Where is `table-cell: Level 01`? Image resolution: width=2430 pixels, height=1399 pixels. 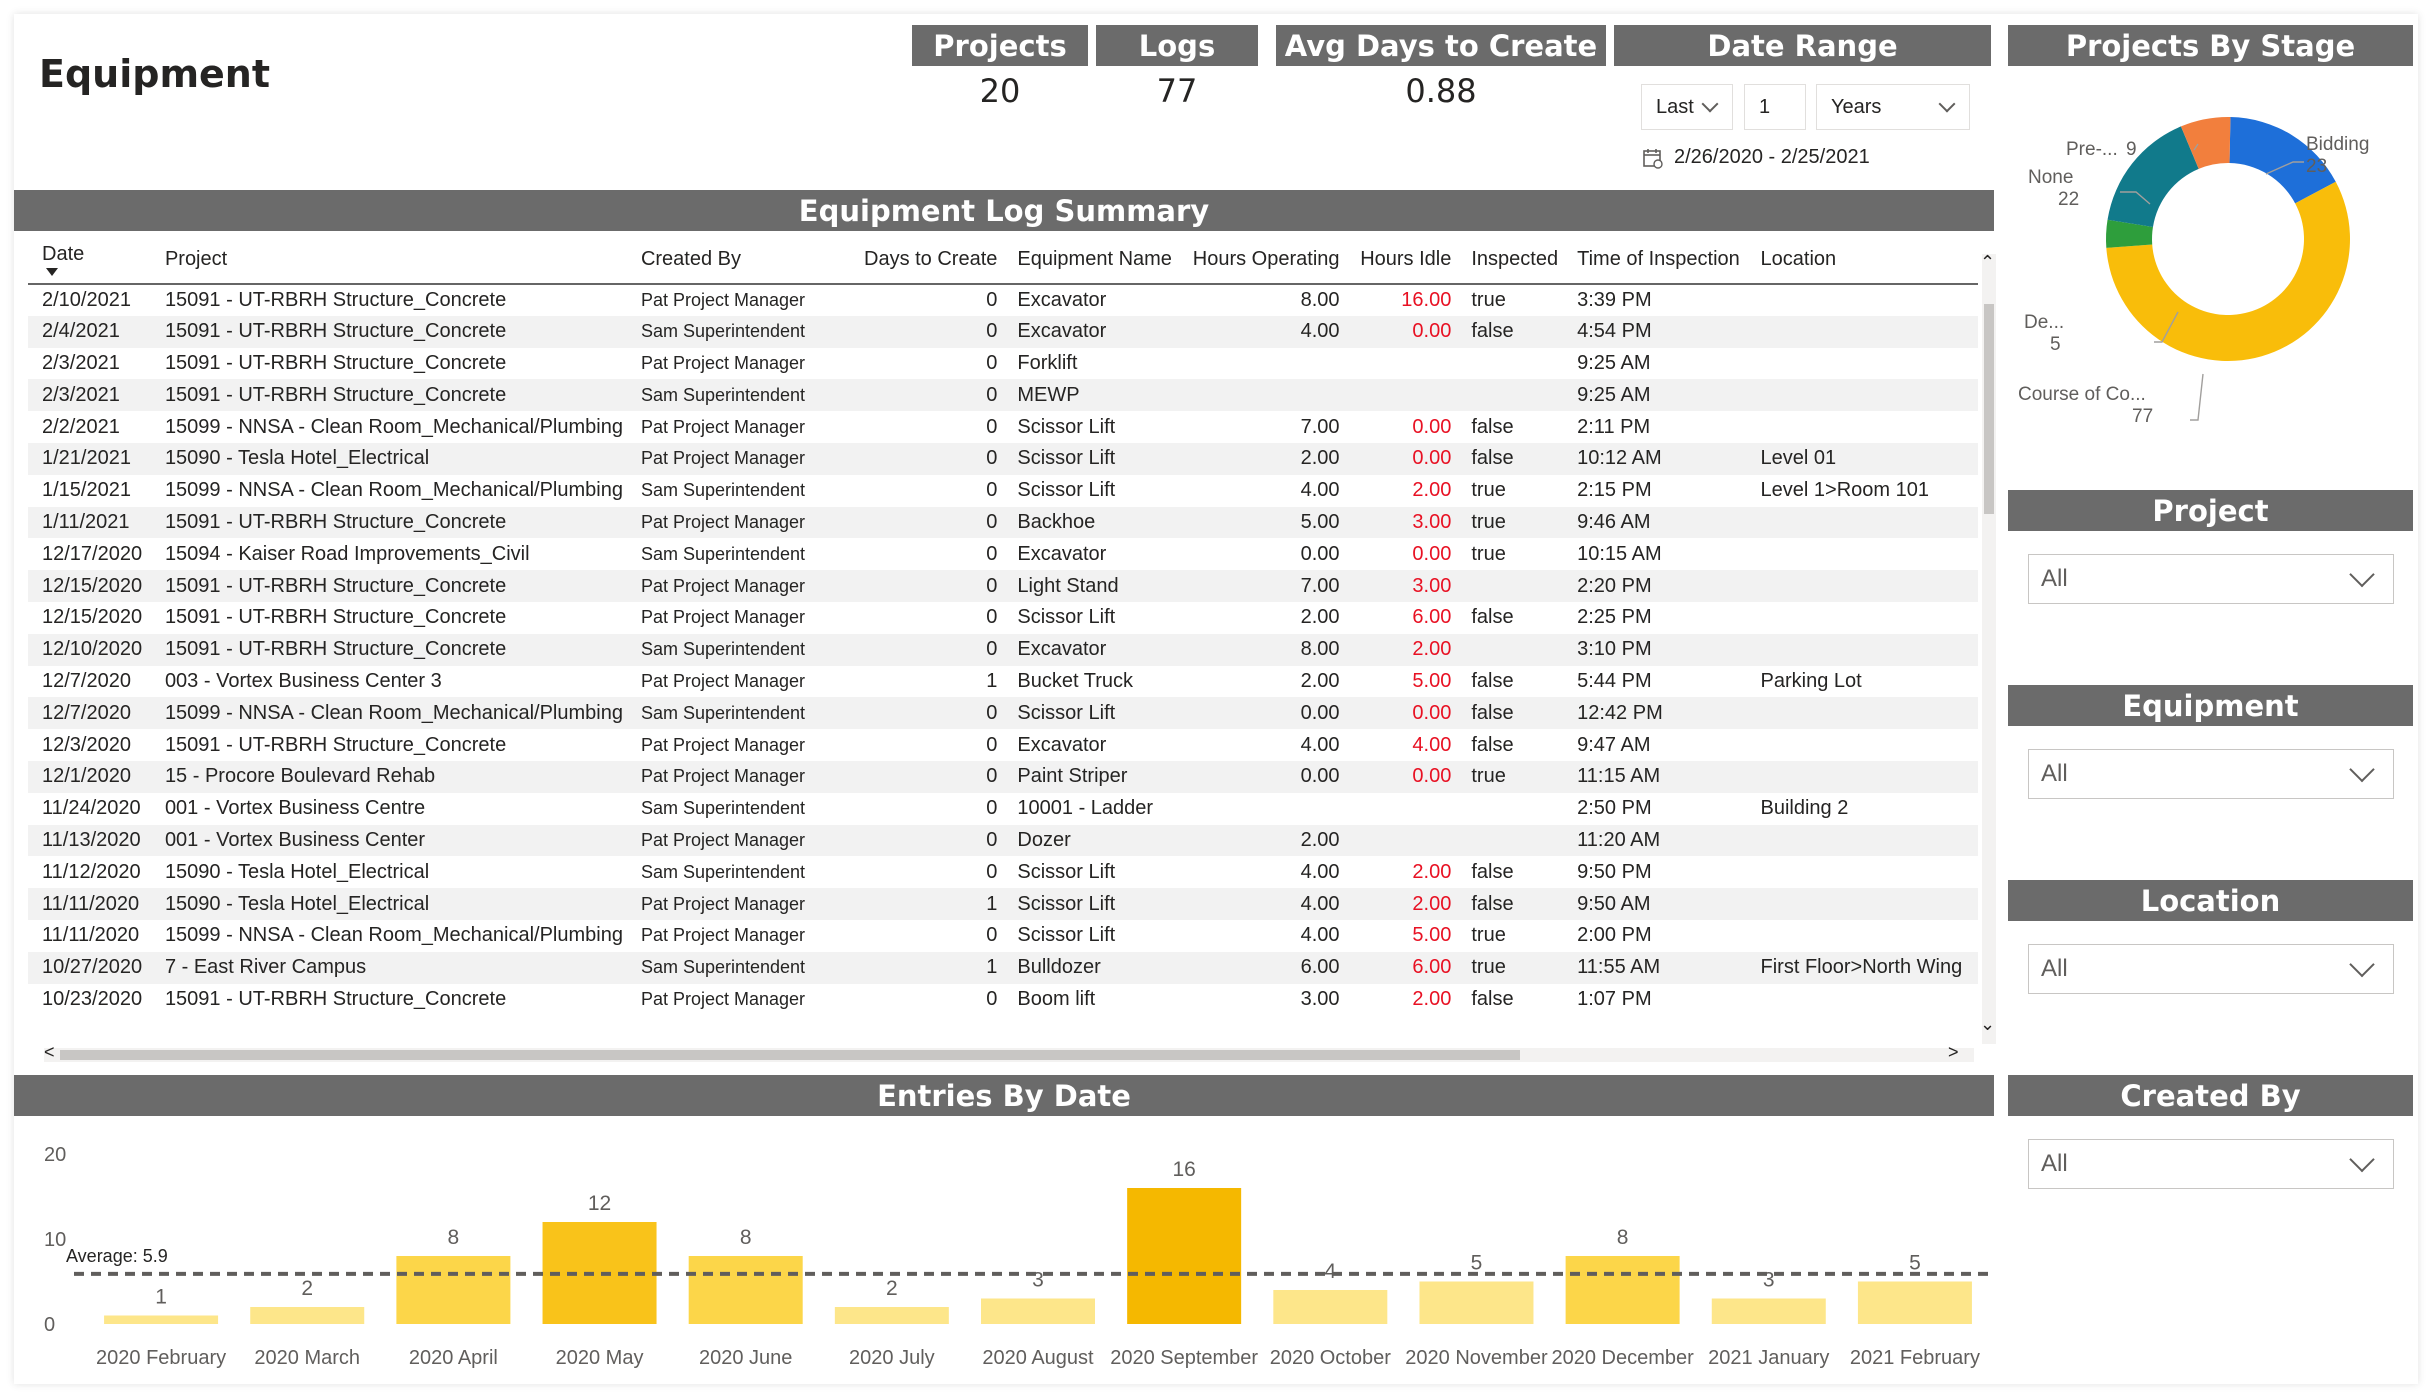 table-cell: Level 01 is located at coordinates (1862, 458).